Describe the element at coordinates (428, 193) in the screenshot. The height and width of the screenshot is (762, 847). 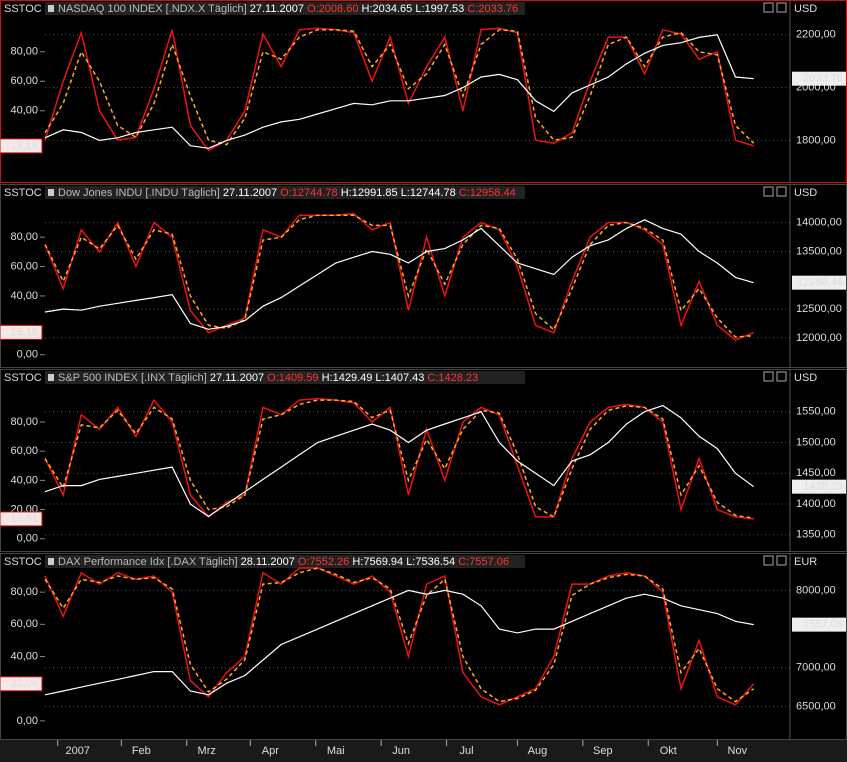
I see `header-low: L:12744.78` at that location.